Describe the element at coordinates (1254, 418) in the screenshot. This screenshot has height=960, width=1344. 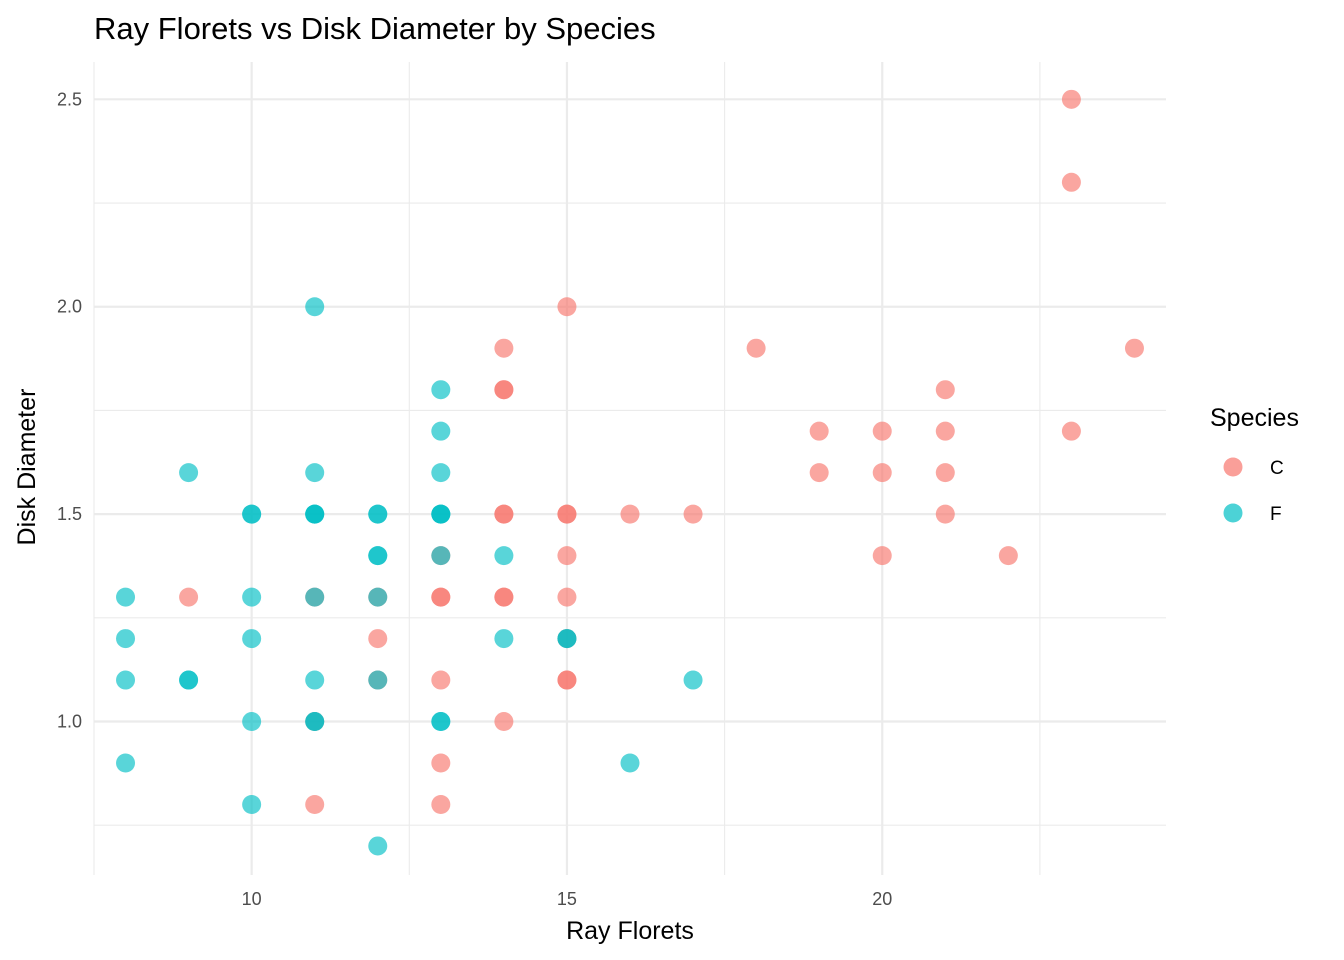
I see `legend-title: Species` at that location.